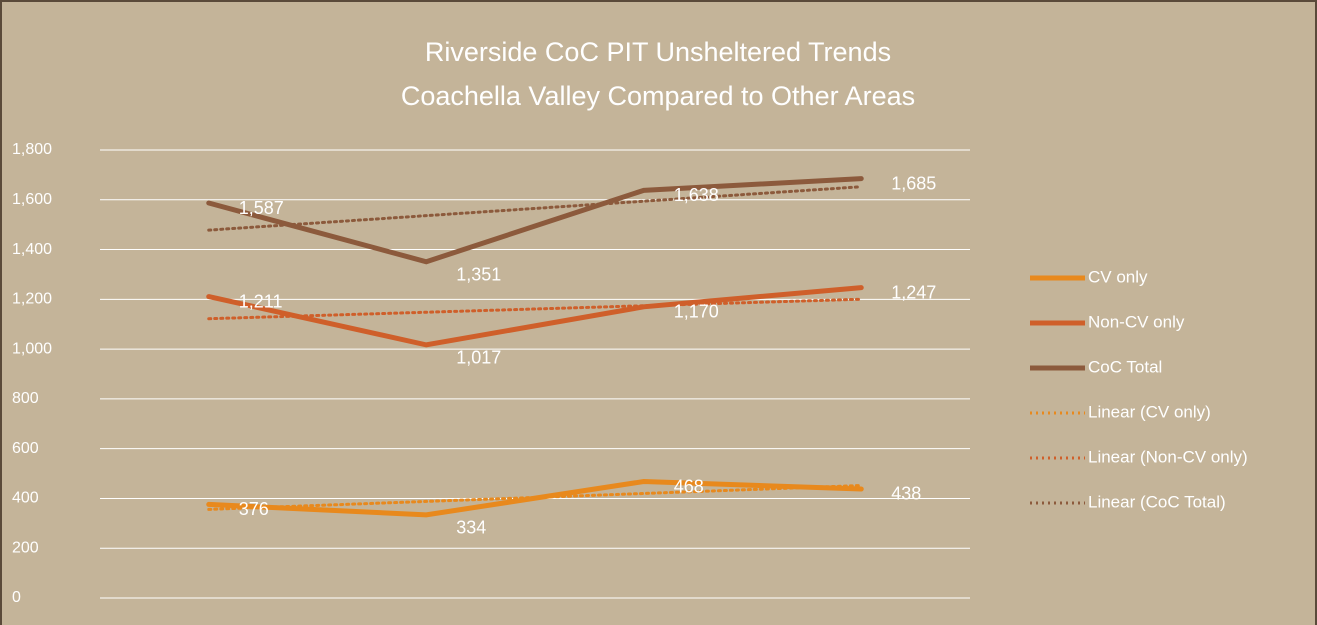 The height and width of the screenshot is (625, 1317). I want to click on y-tick-label: 600, so click(25, 448).